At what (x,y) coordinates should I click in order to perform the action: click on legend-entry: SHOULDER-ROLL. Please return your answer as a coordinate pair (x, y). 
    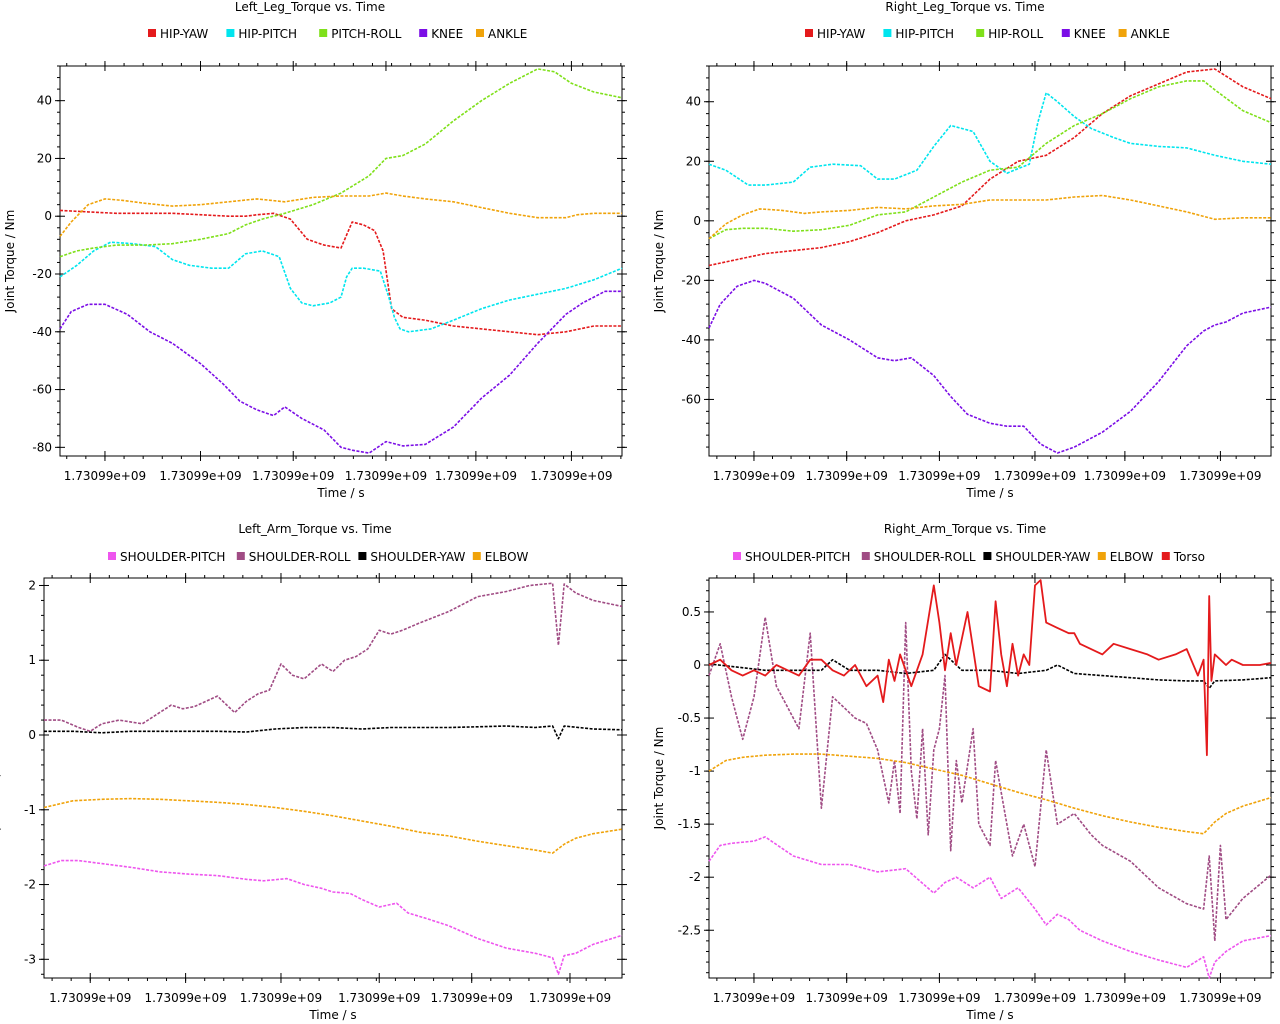
    Looking at the image, I should click on (293, 557).